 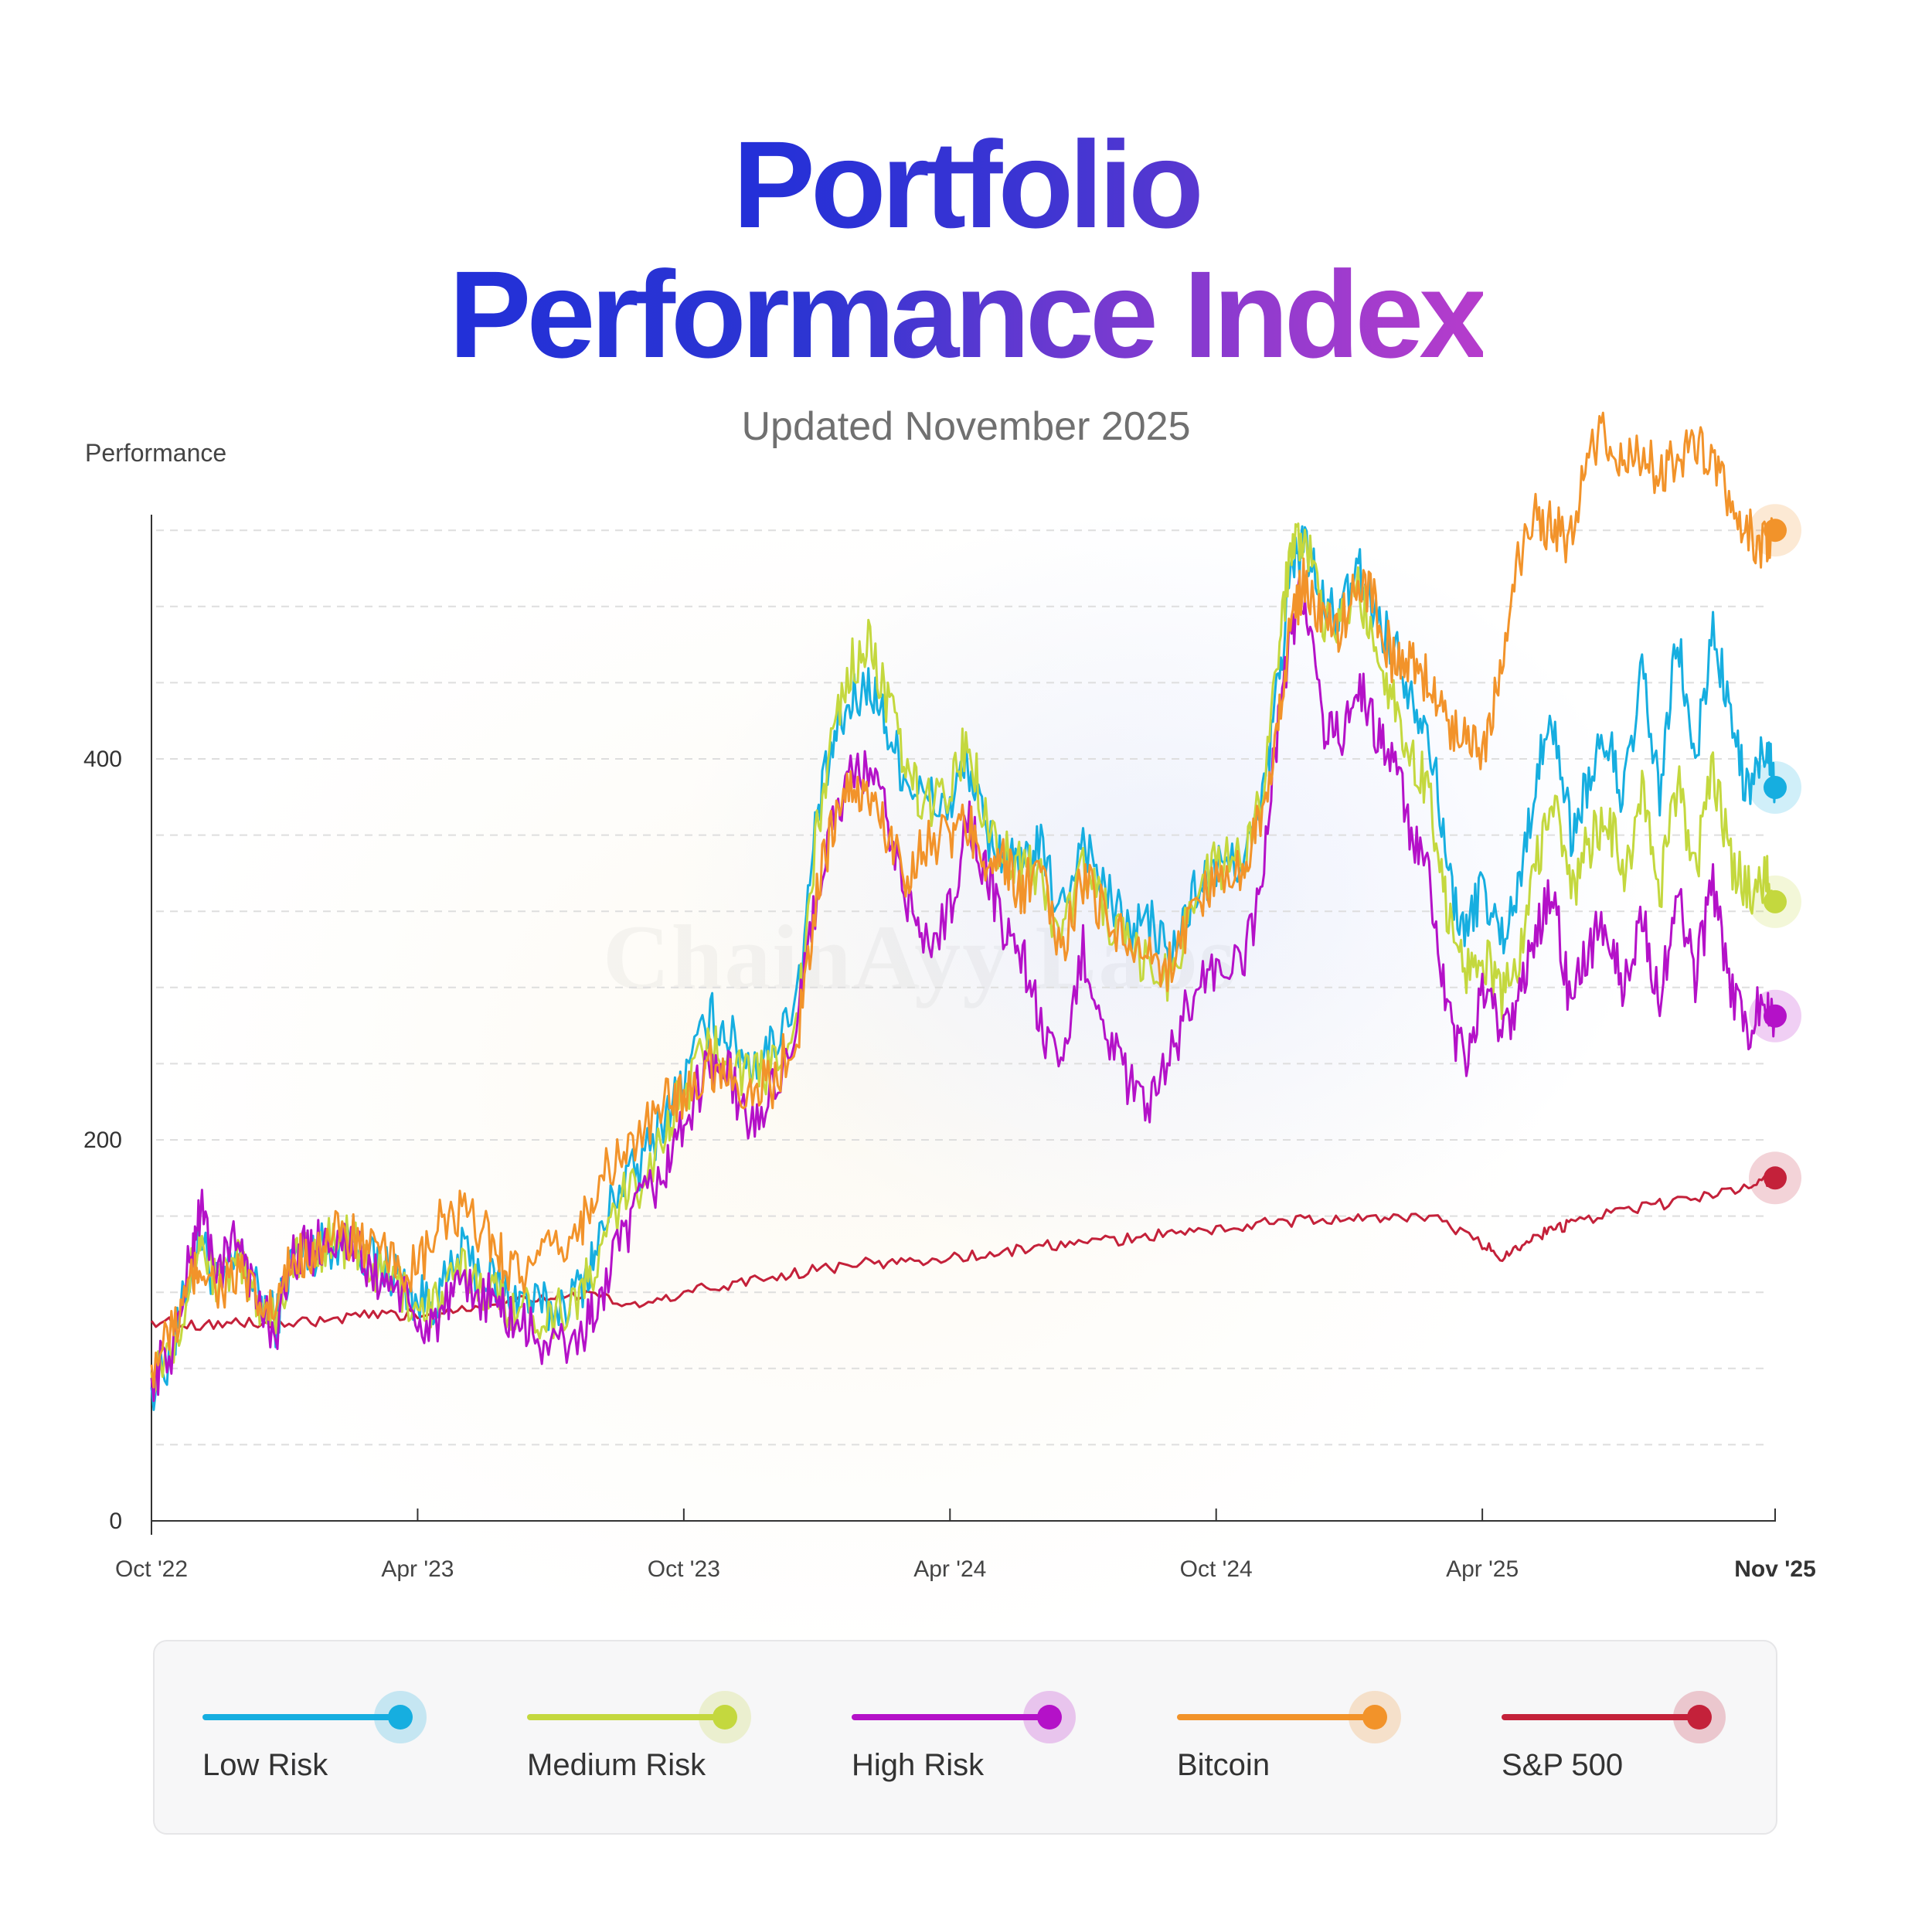 What do you see at coordinates (1775, 855) in the screenshot?
I see `series-endpoints` at bounding box center [1775, 855].